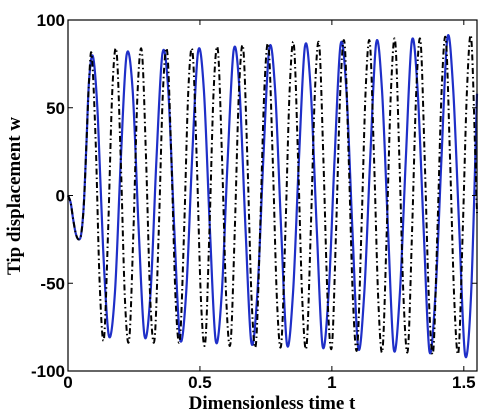  What do you see at coordinates (331, 382) in the screenshot?
I see `x-tick-label: 1` at bounding box center [331, 382].